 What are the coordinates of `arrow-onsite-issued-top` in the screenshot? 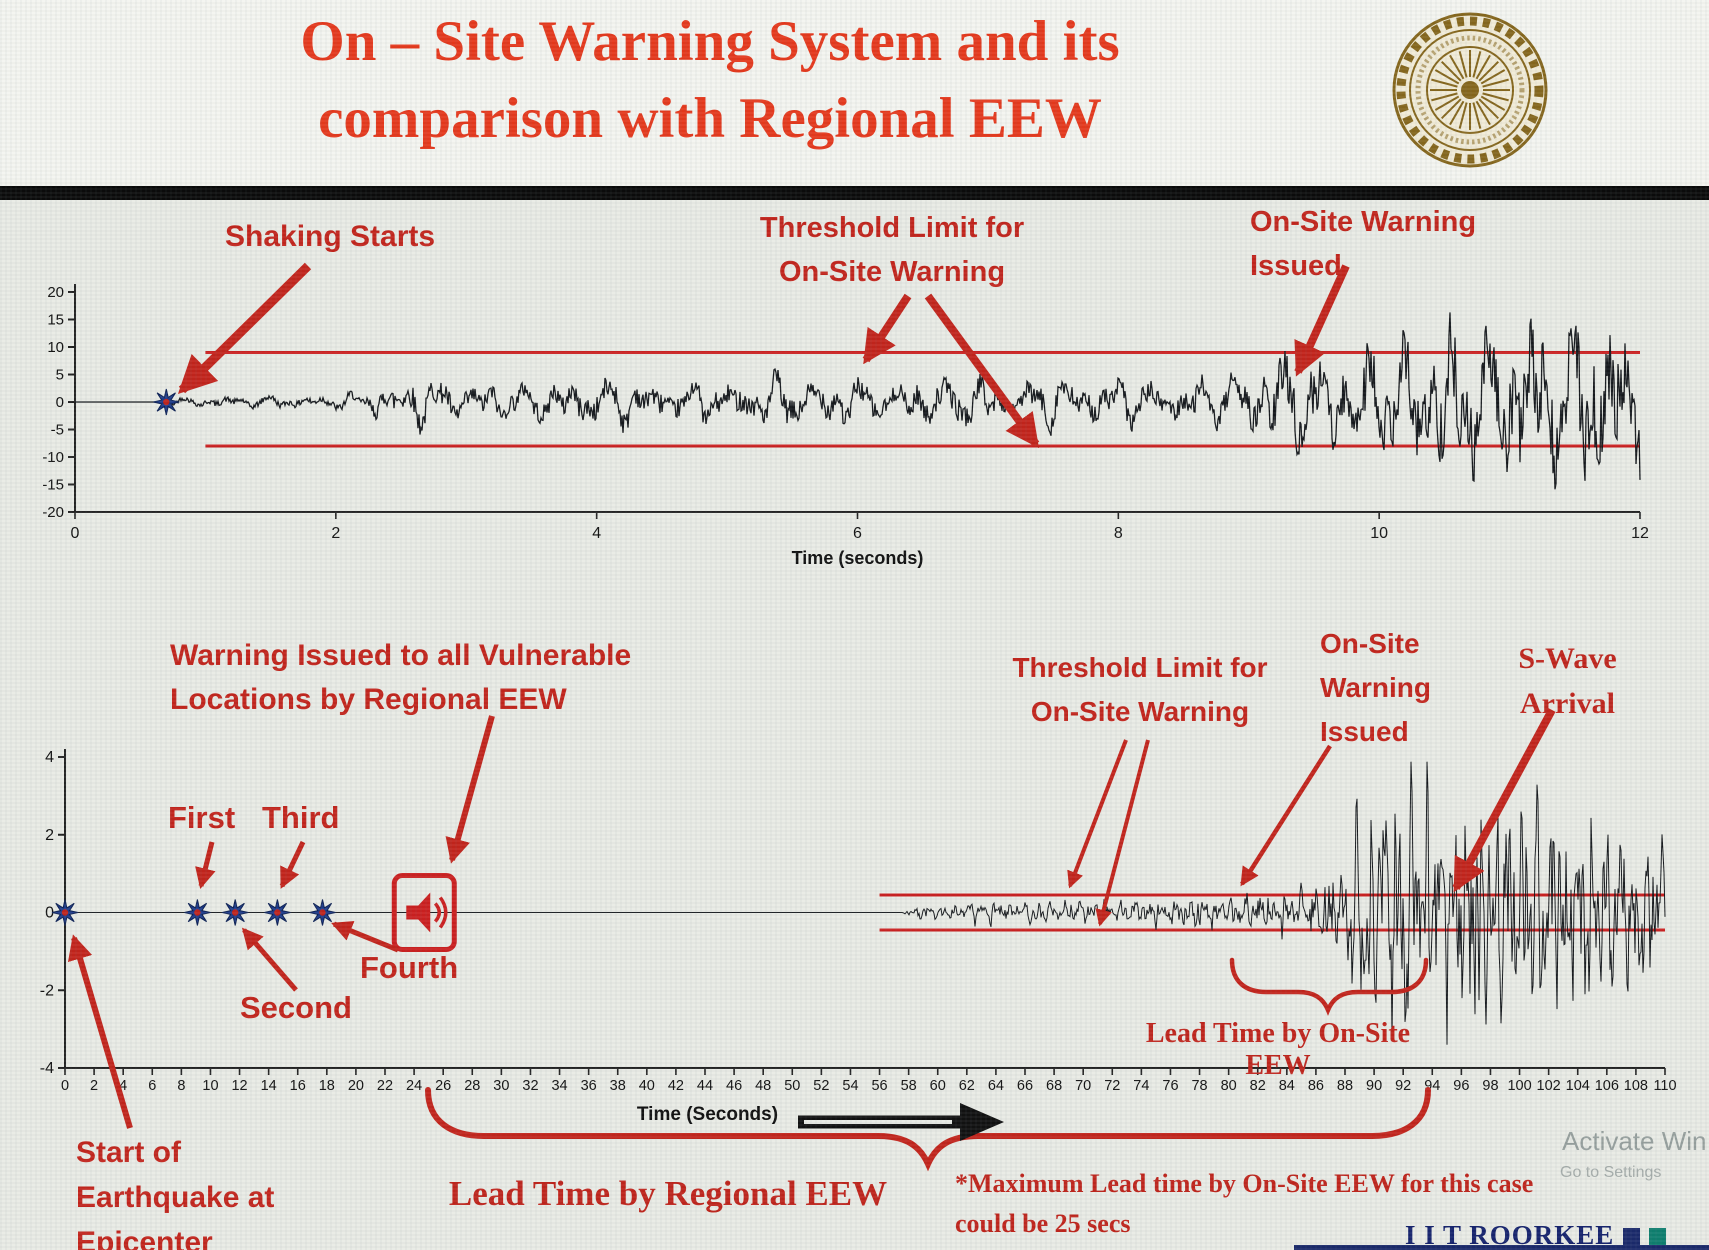 It's located at (1322, 320).